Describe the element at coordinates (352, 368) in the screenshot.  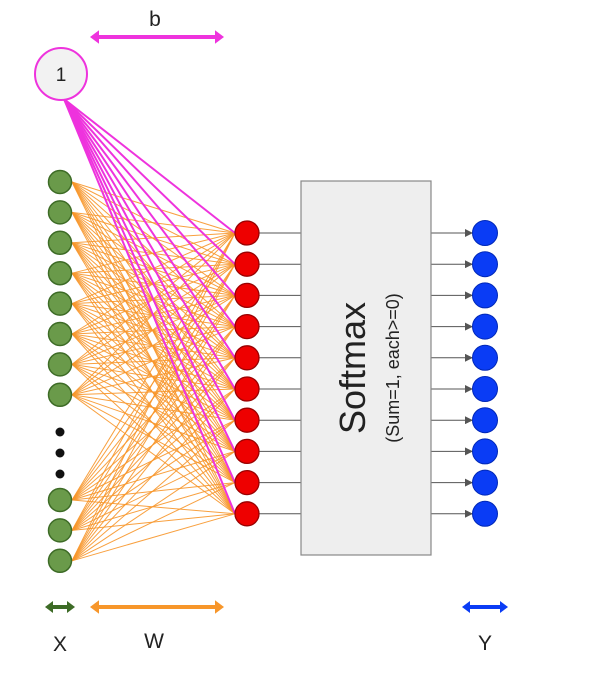
I see `softmax-title: Softmax` at that location.